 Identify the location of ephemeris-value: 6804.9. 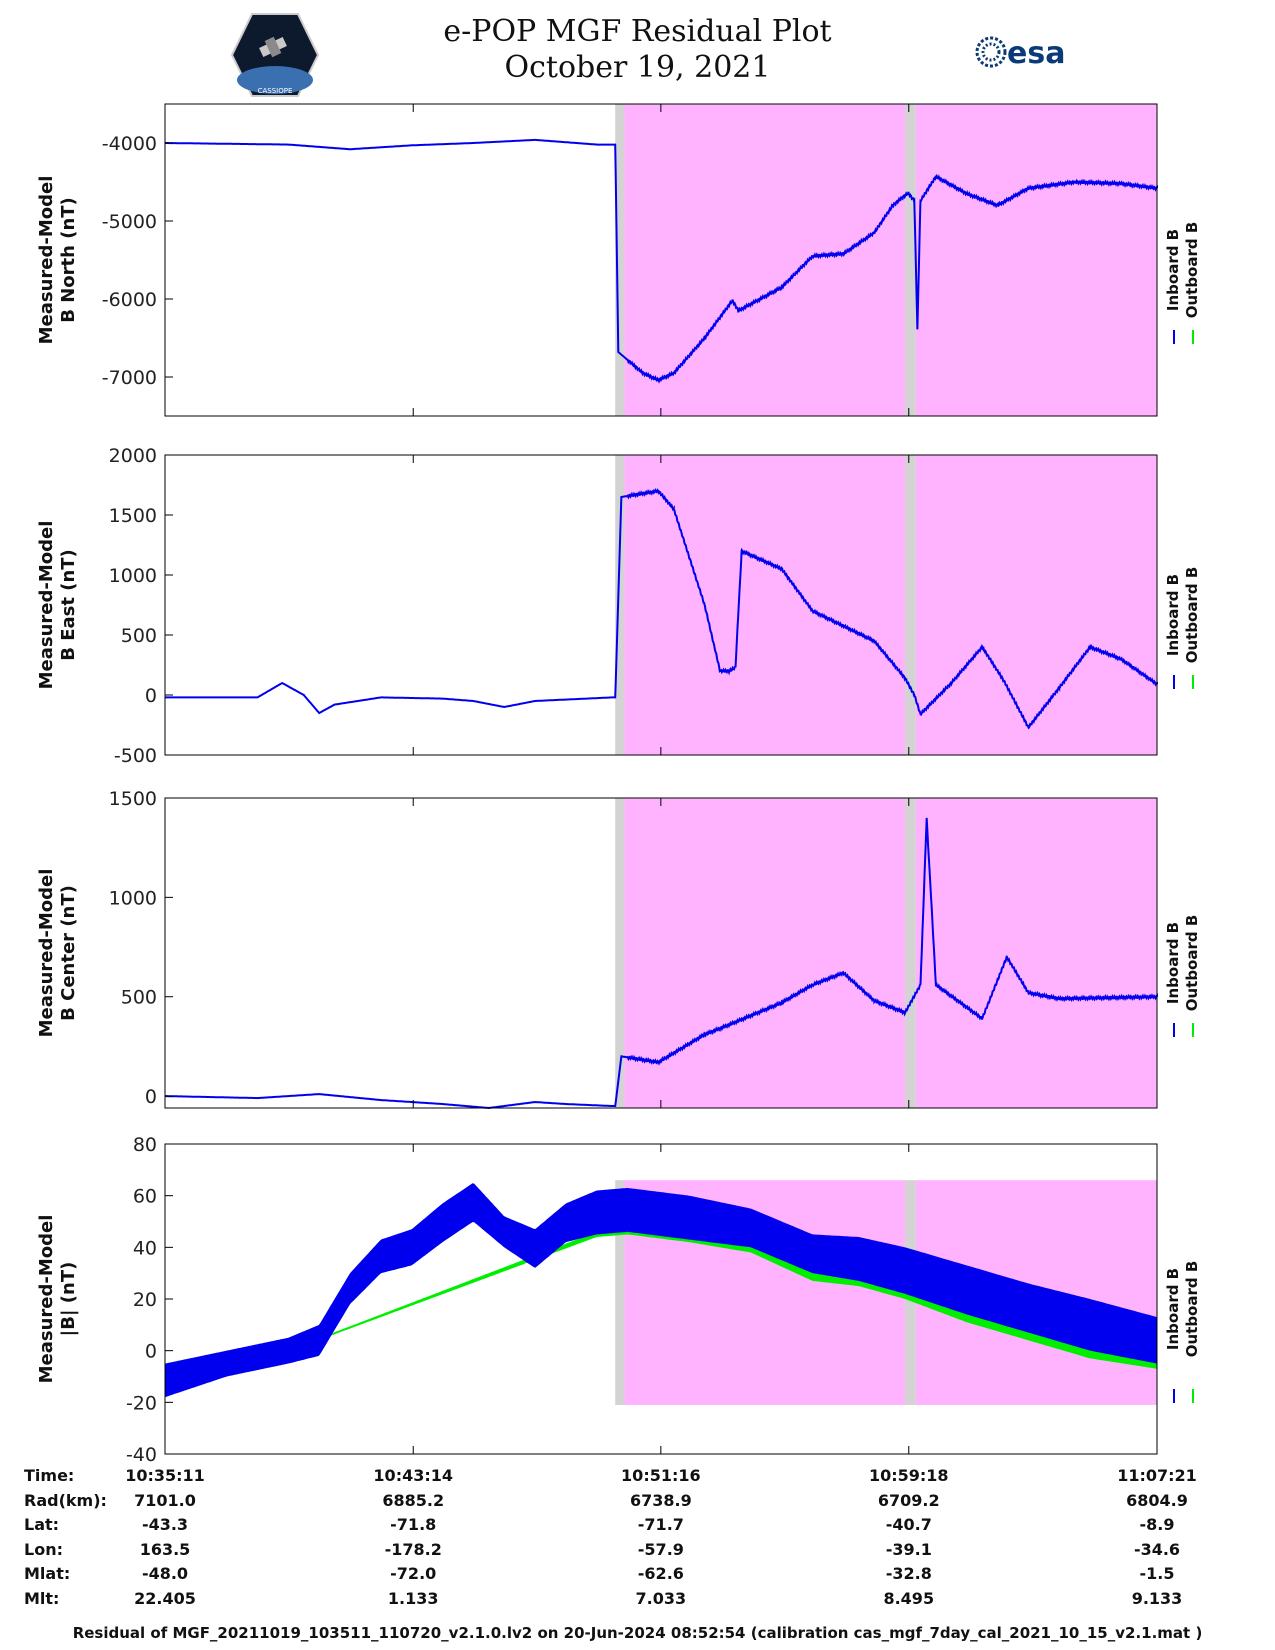
(1157, 1500).